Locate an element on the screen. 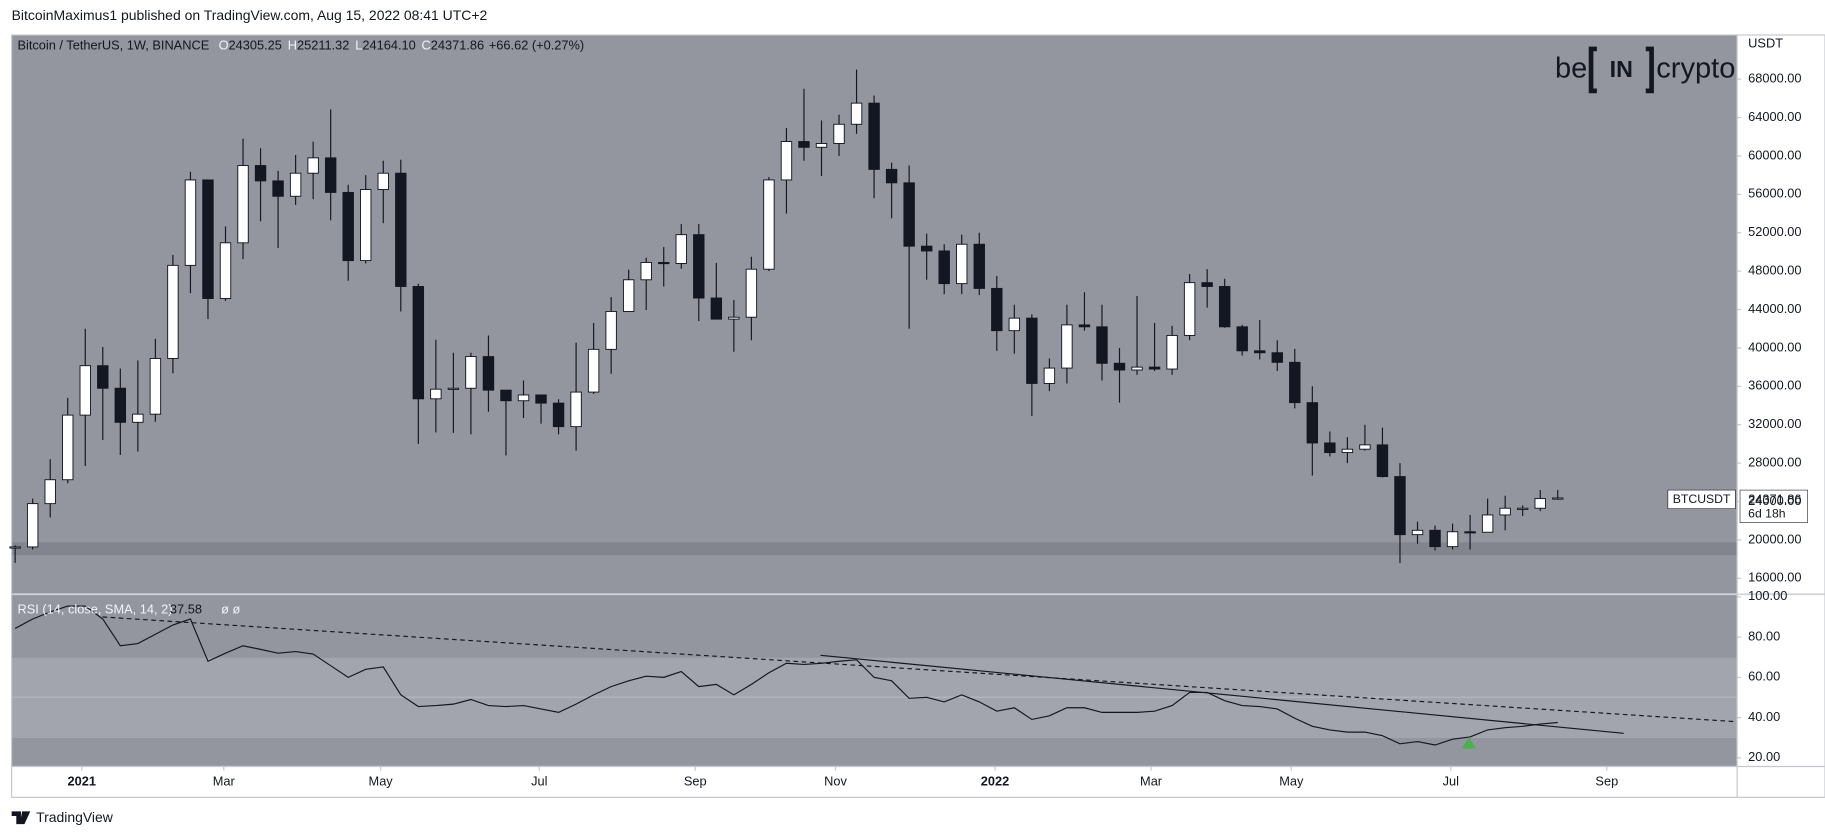  legend-title: Bitcoin / TetherUS, 1W, BINANCE is located at coordinates (113, 45).